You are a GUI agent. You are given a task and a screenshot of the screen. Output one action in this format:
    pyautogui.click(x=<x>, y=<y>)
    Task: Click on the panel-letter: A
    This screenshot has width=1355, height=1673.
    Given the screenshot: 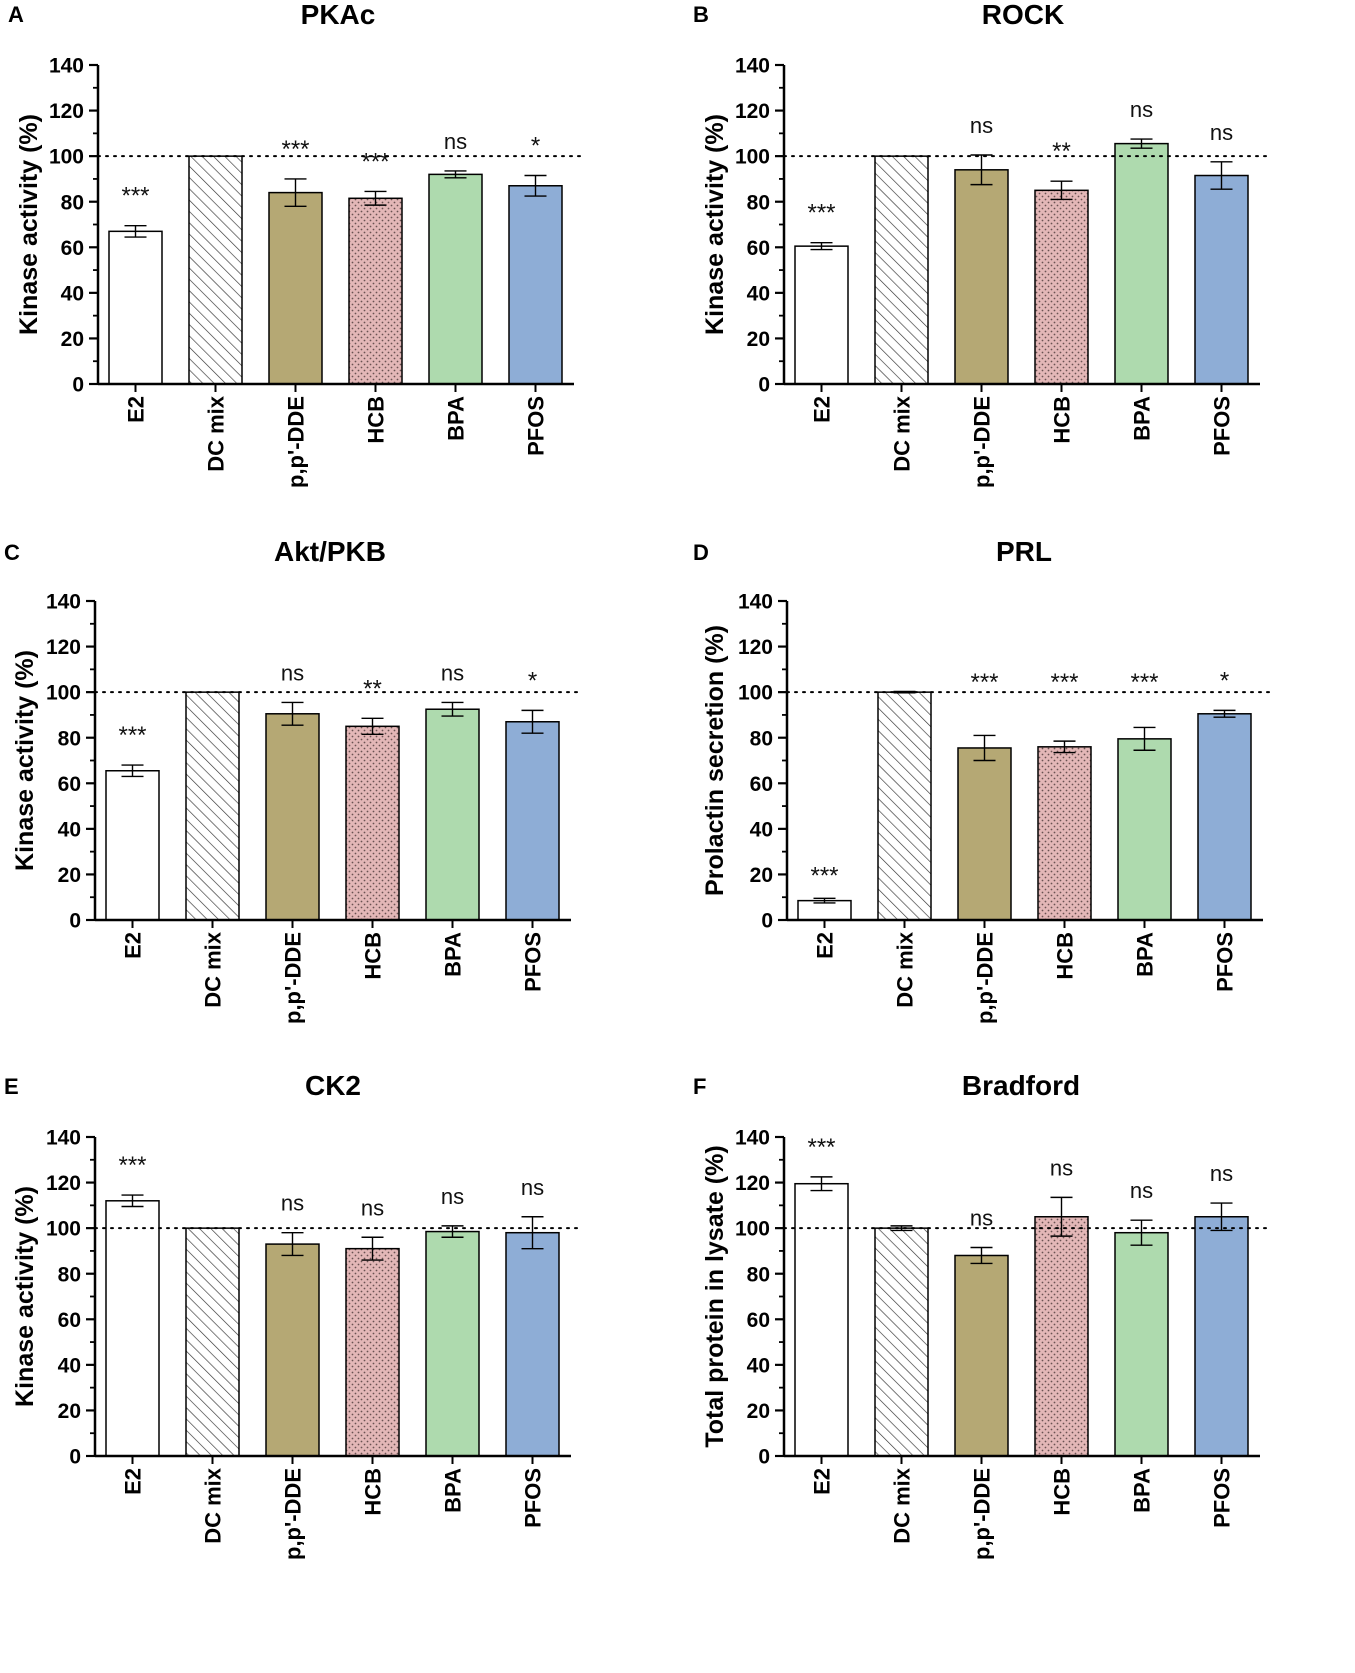 What is the action you would take?
    pyautogui.click(x=16, y=14)
    